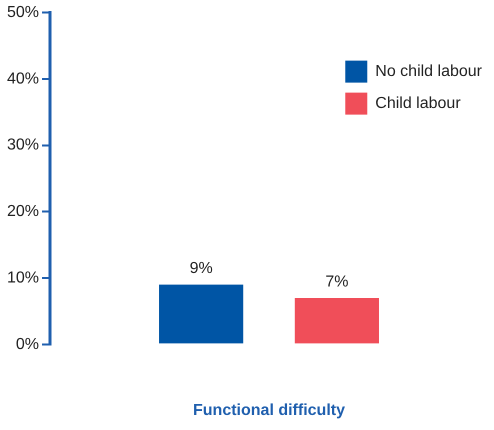 This screenshot has width=494, height=430. What do you see at coordinates (23, 13) in the screenshot?
I see `y-tick-label: 50%` at bounding box center [23, 13].